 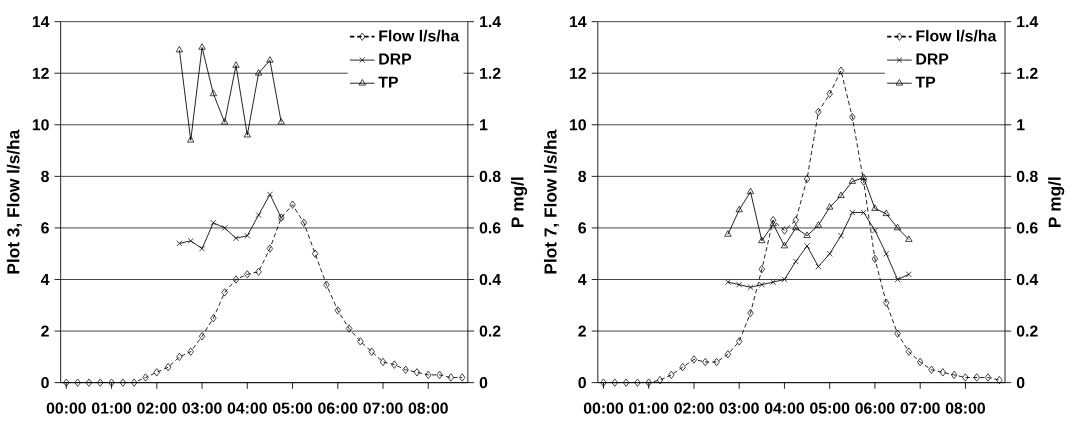 I want to click on y2-tick-label: 0.4, so click(x=1027, y=279).